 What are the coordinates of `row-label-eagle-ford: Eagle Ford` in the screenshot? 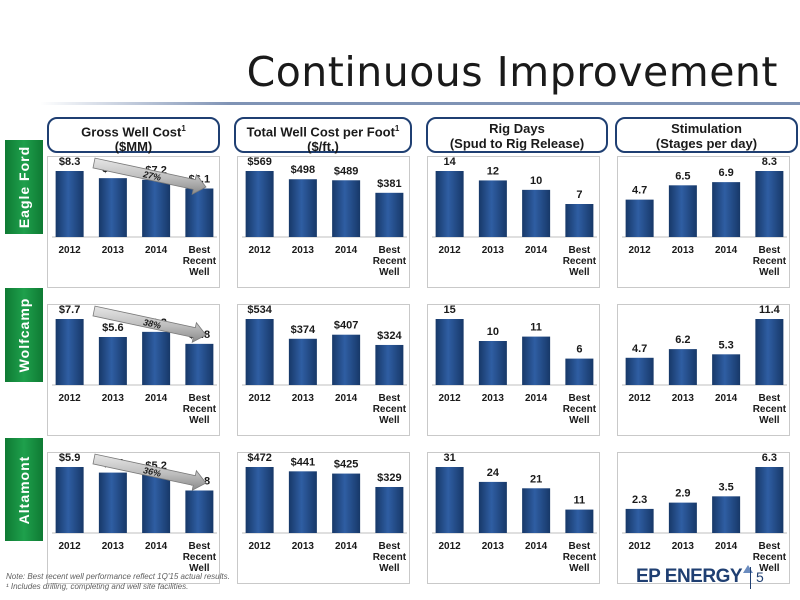 It's located at (24, 187).